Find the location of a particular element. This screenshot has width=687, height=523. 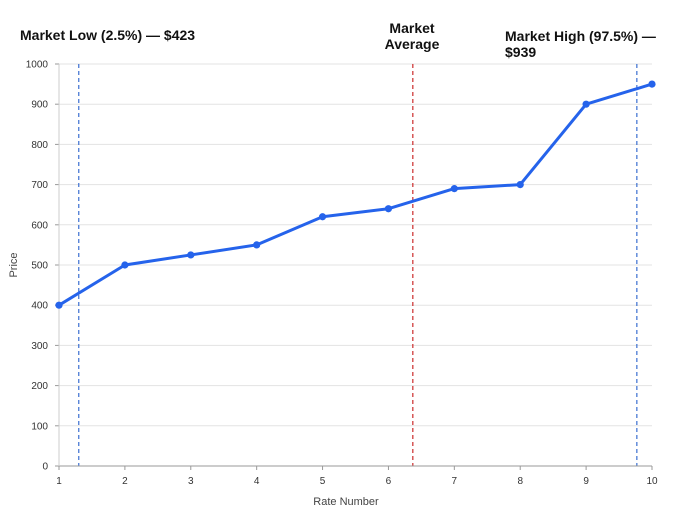

x-axis-label: Rate Number is located at coordinates (346, 502).